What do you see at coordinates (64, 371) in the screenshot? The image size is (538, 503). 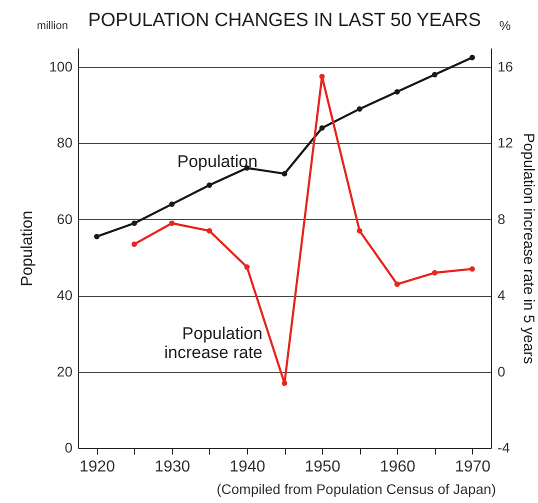 I see `y-tick-label: 20` at bounding box center [64, 371].